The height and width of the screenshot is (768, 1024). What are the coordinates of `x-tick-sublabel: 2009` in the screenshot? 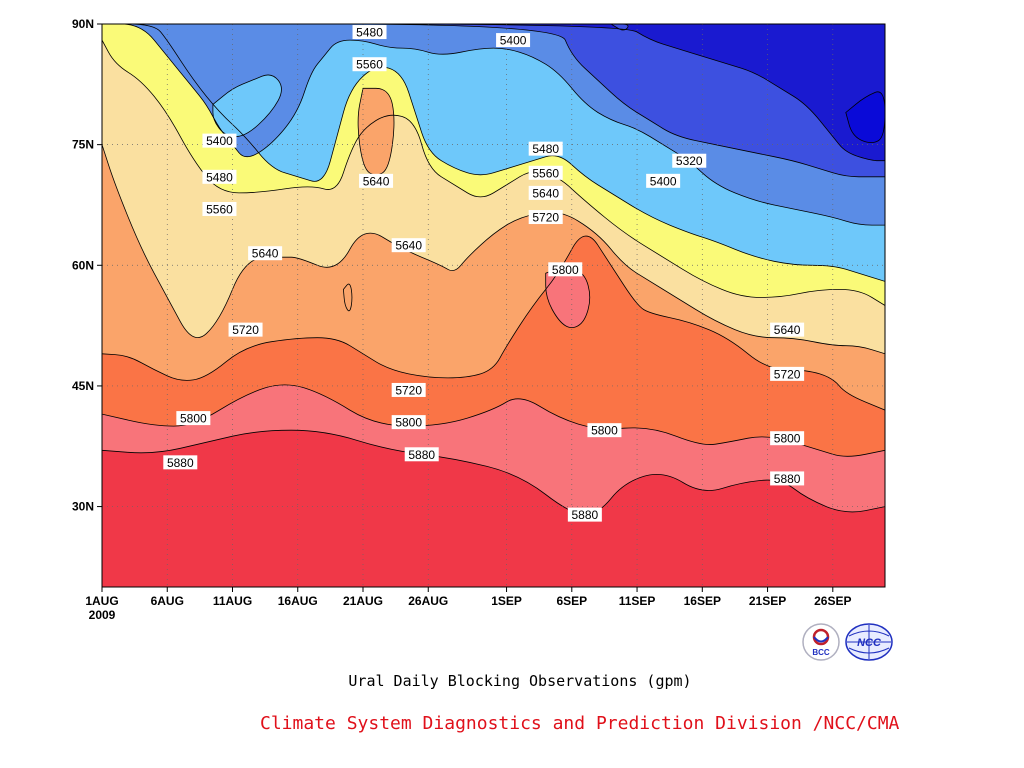 It's located at (102, 615).